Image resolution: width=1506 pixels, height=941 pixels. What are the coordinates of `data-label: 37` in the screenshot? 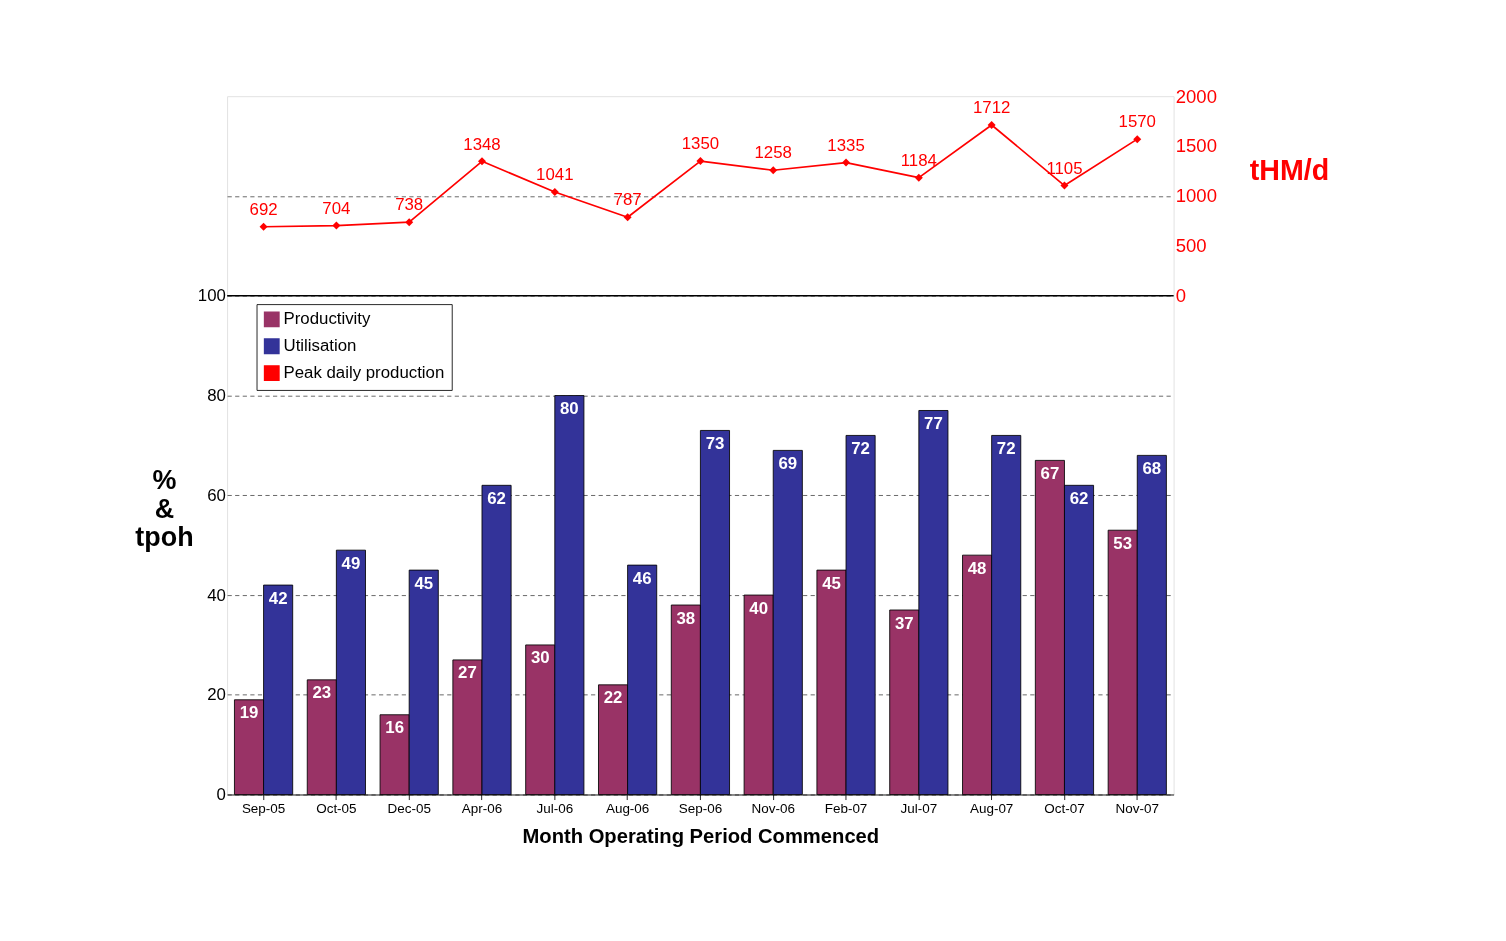 It's located at (904, 623).